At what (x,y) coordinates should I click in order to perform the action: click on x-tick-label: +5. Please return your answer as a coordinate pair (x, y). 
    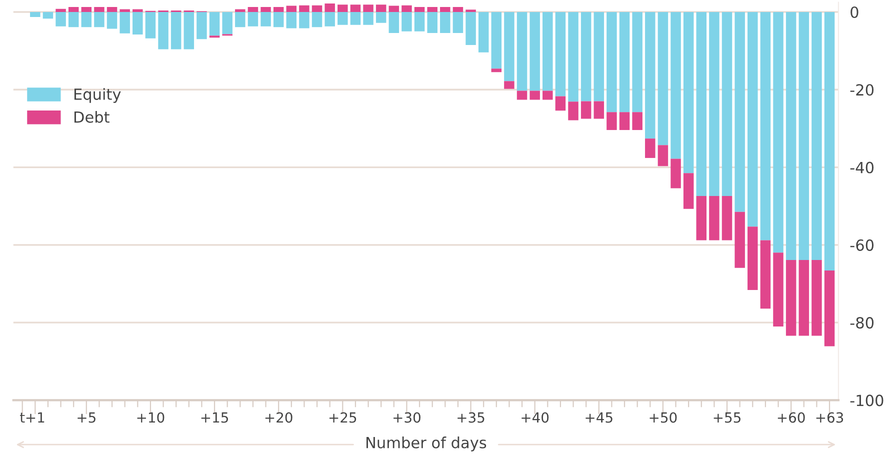
    Looking at the image, I should click on (87, 417).